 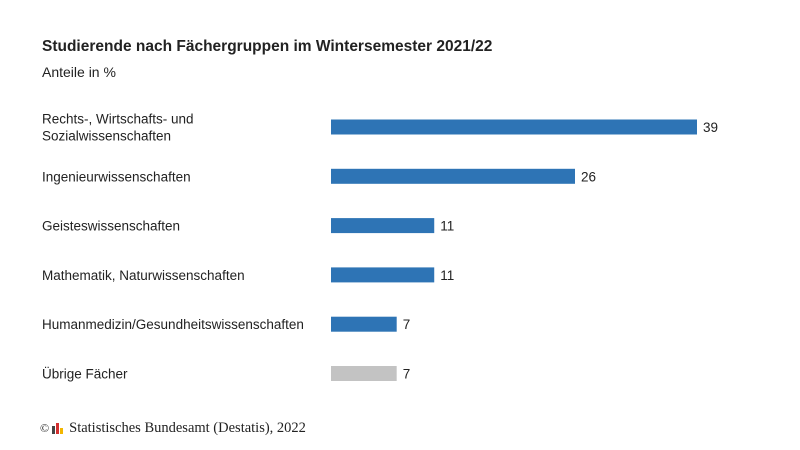 I want to click on category-label: Ingenieurwissenschaften, so click(x=116, y=176).